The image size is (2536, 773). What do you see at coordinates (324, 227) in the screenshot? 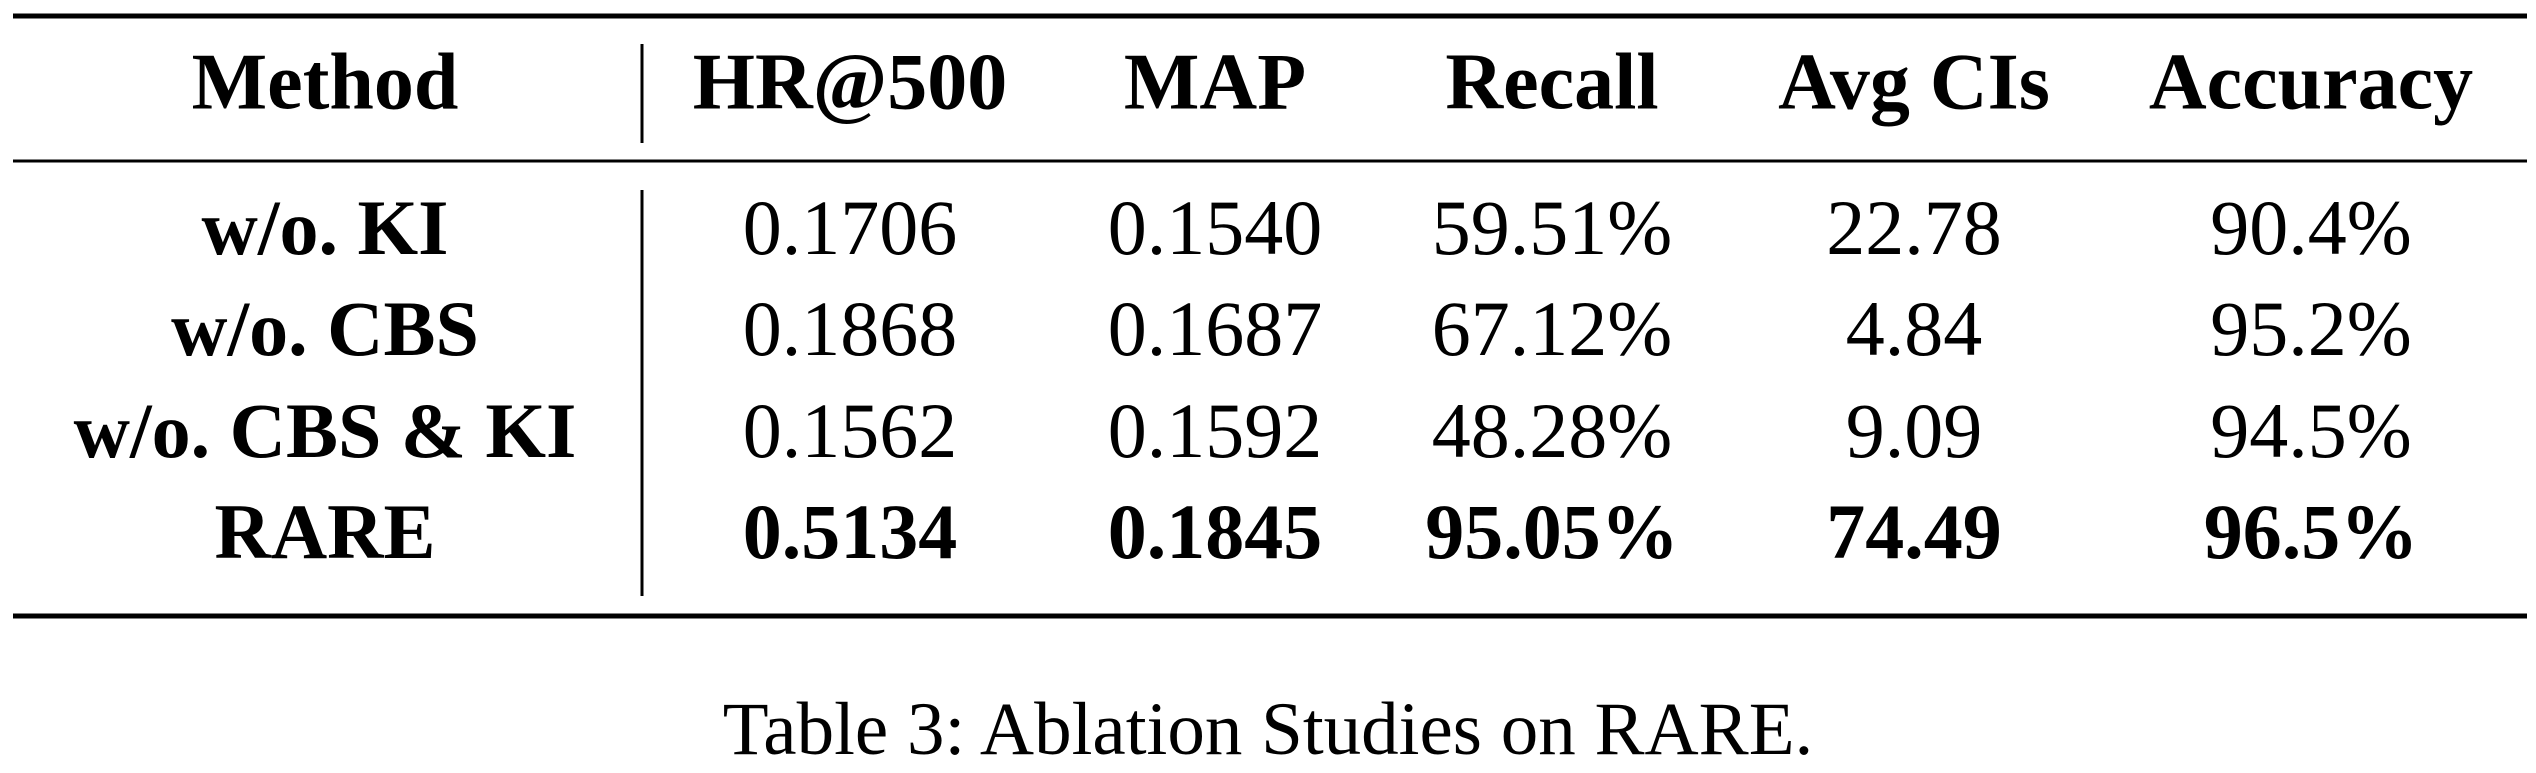
I see `row-label: w/o. KI` at bounding box center [324, 227].